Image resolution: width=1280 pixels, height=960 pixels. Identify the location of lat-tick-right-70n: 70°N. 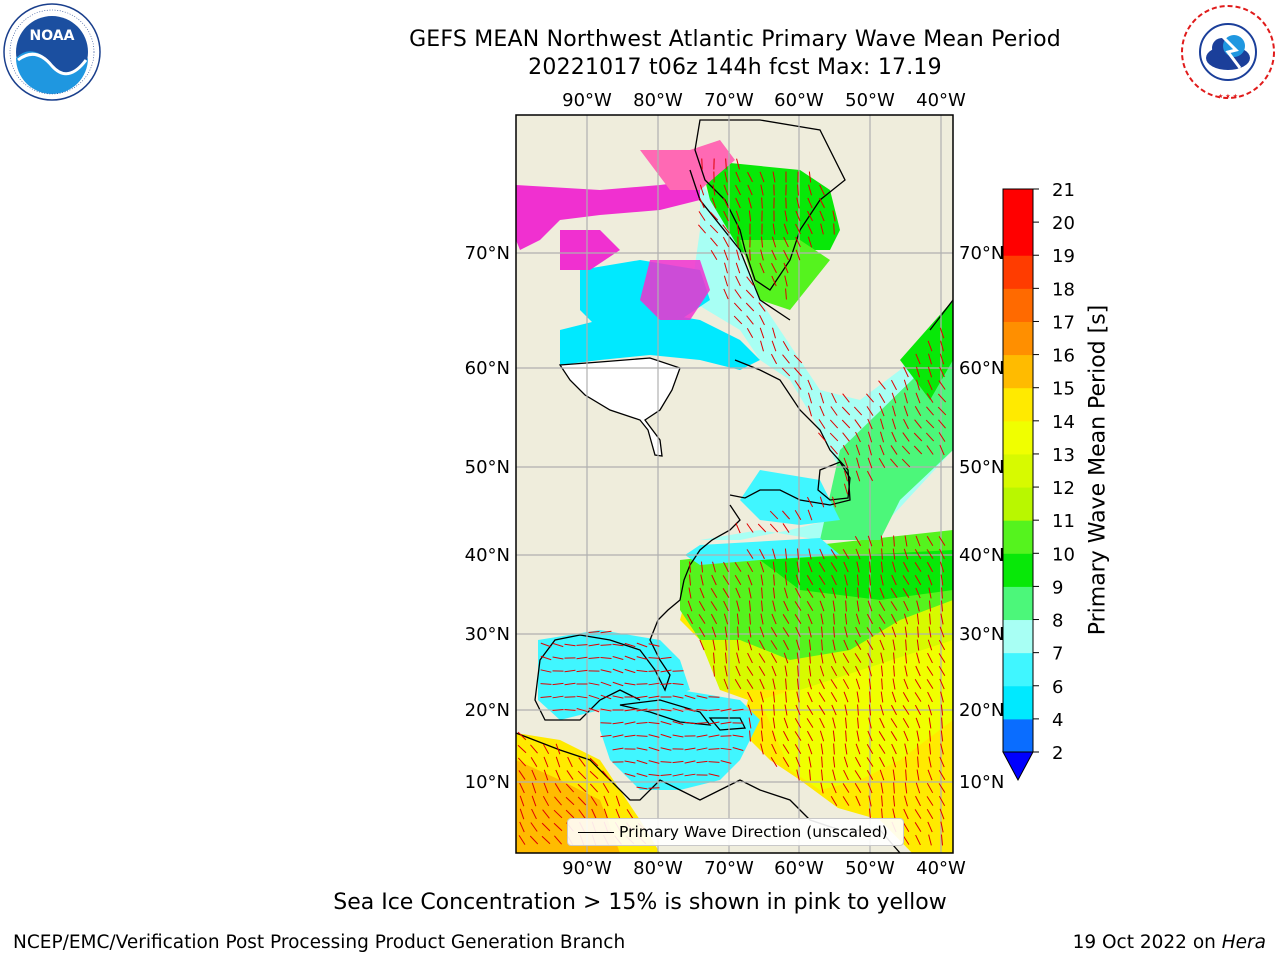
(981, 253).